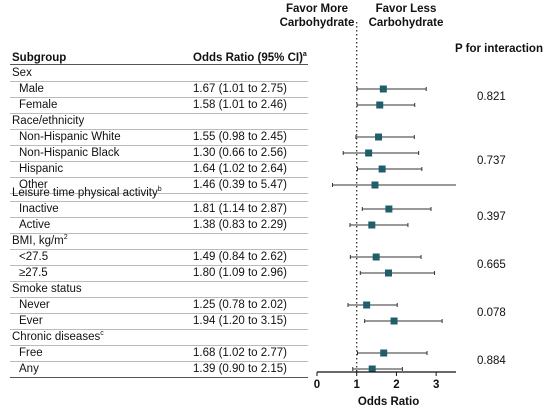 The height and width of the screenshot is (414, 550). Describe the element at coordinates (499, 49) in the screenshot. I see `p-interaction-header: P for interaction` at that location.